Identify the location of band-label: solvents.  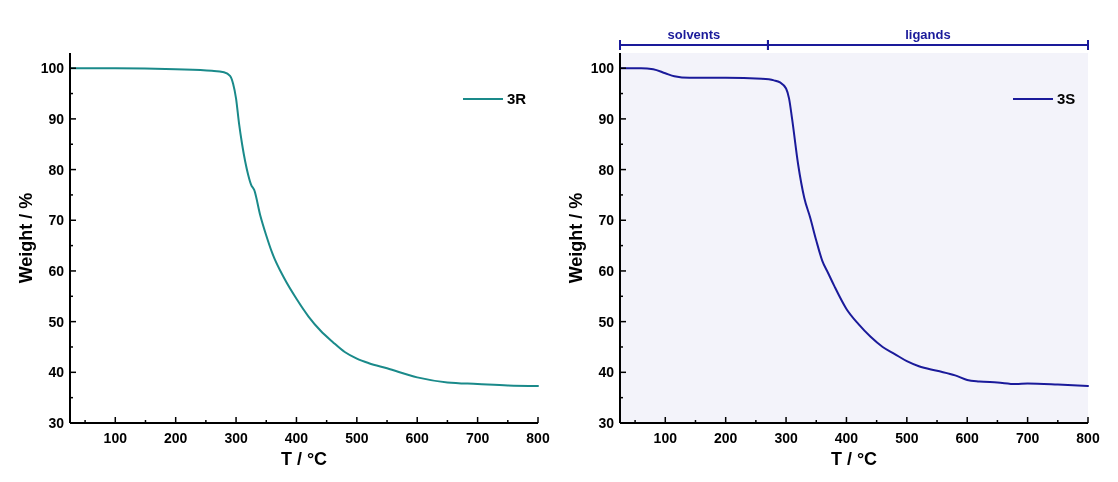
(694, 34).